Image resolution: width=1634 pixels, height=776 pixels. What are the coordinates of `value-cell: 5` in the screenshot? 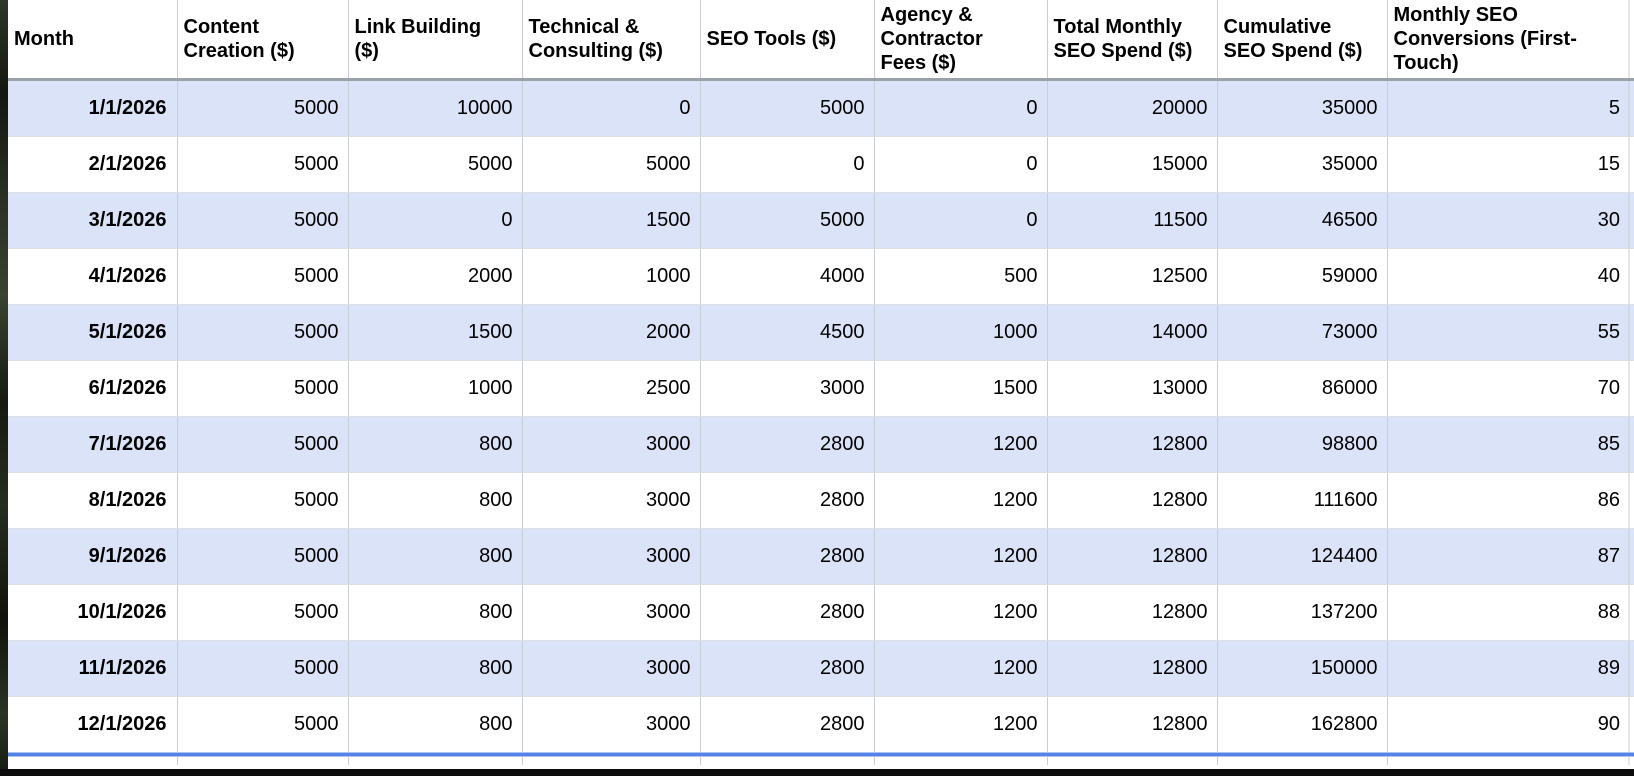 It's located at (1510, 108).